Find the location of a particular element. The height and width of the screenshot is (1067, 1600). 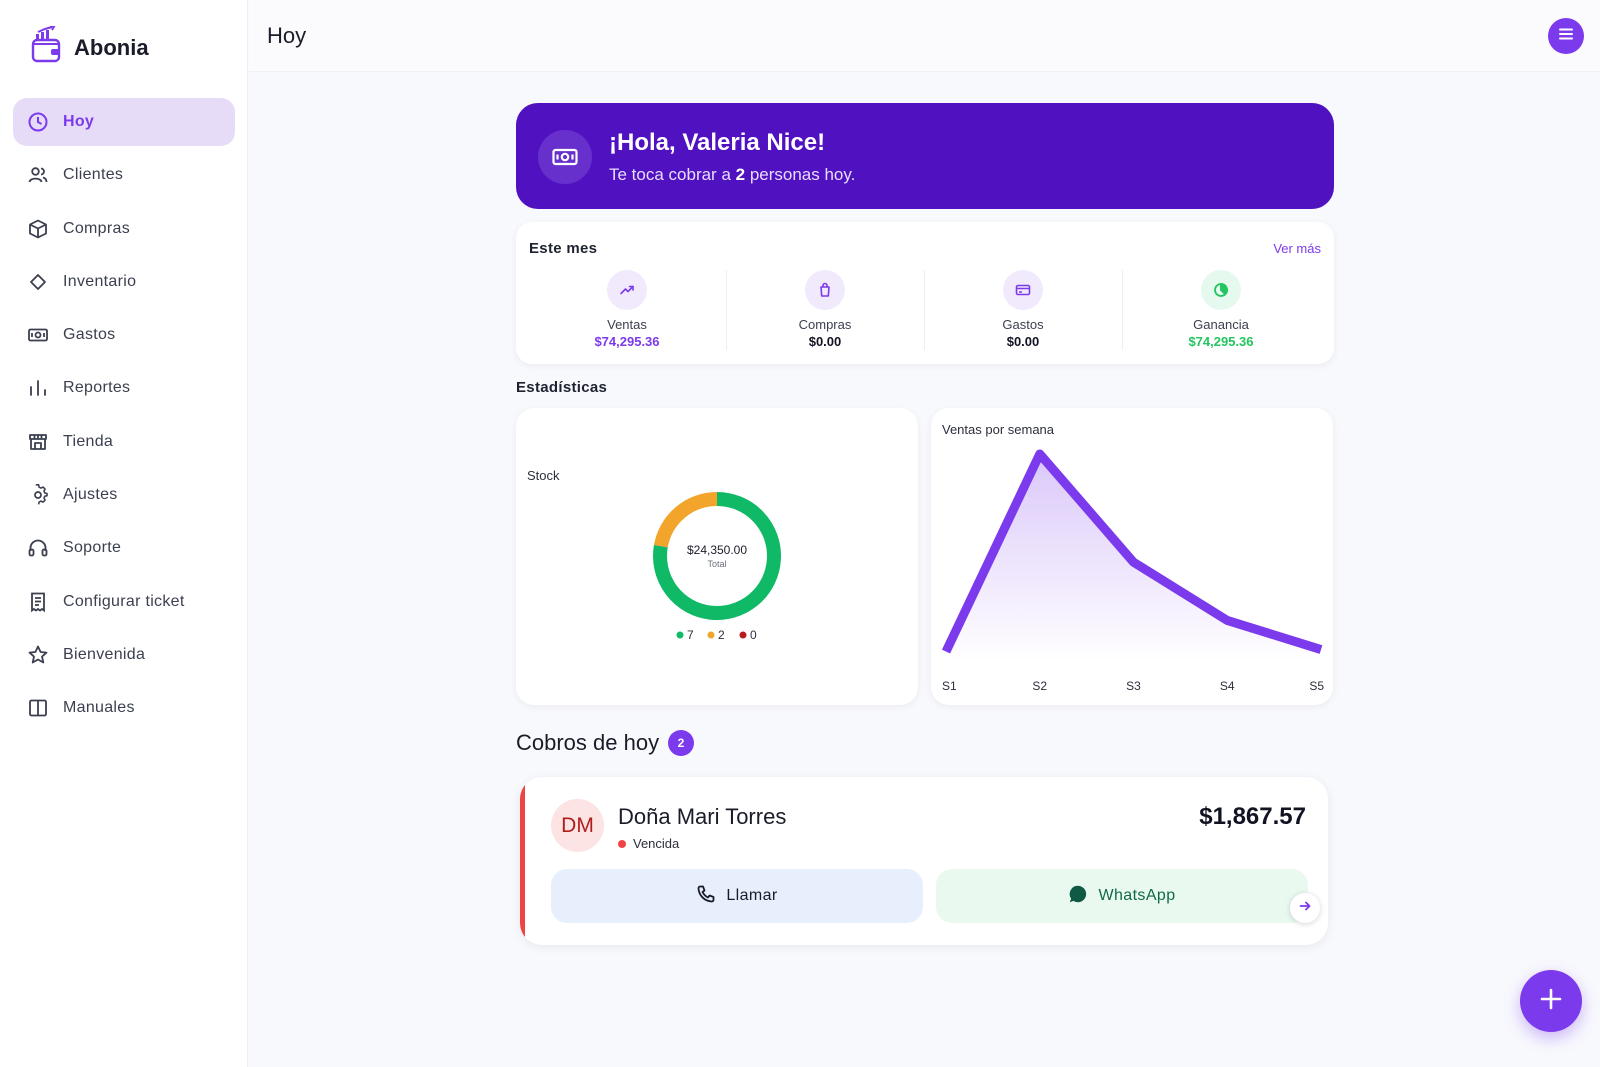

whatsapp-icon is located at coordinates (1078, 896).